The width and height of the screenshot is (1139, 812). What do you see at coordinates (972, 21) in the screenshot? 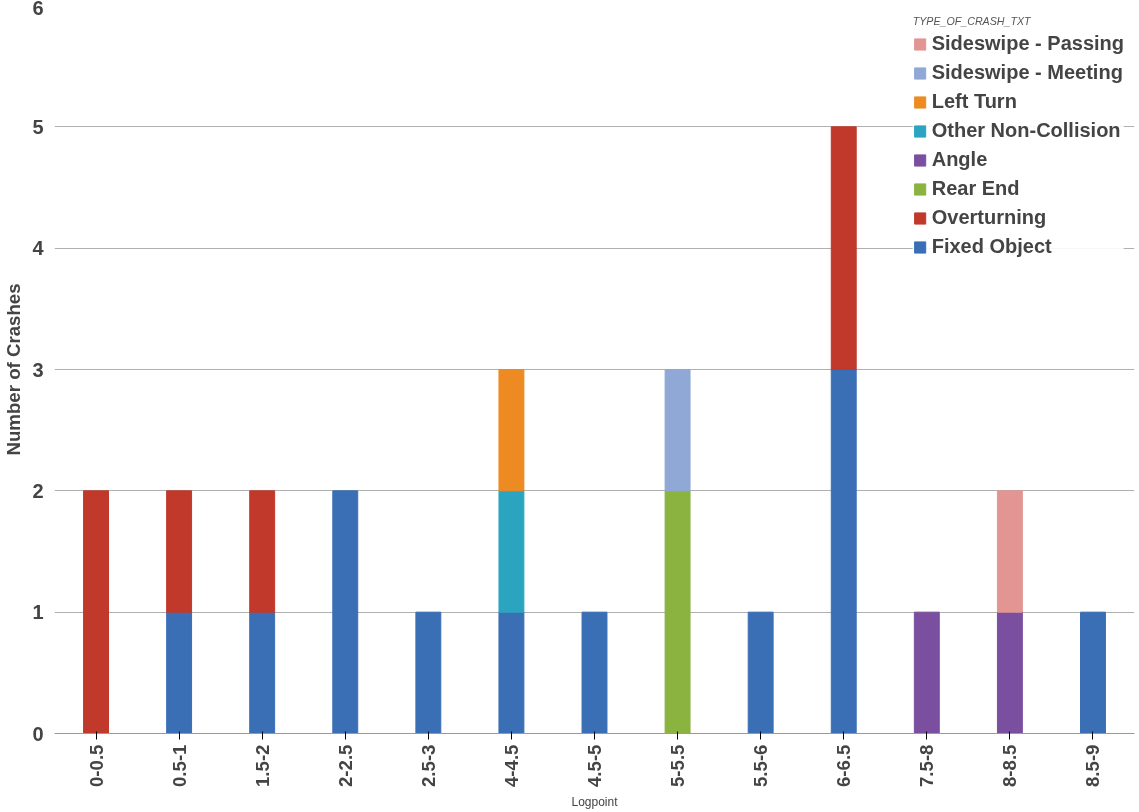
I see `legend-title: TYPE_OF_CRASH_TXT` at bounding box center [972, 21].